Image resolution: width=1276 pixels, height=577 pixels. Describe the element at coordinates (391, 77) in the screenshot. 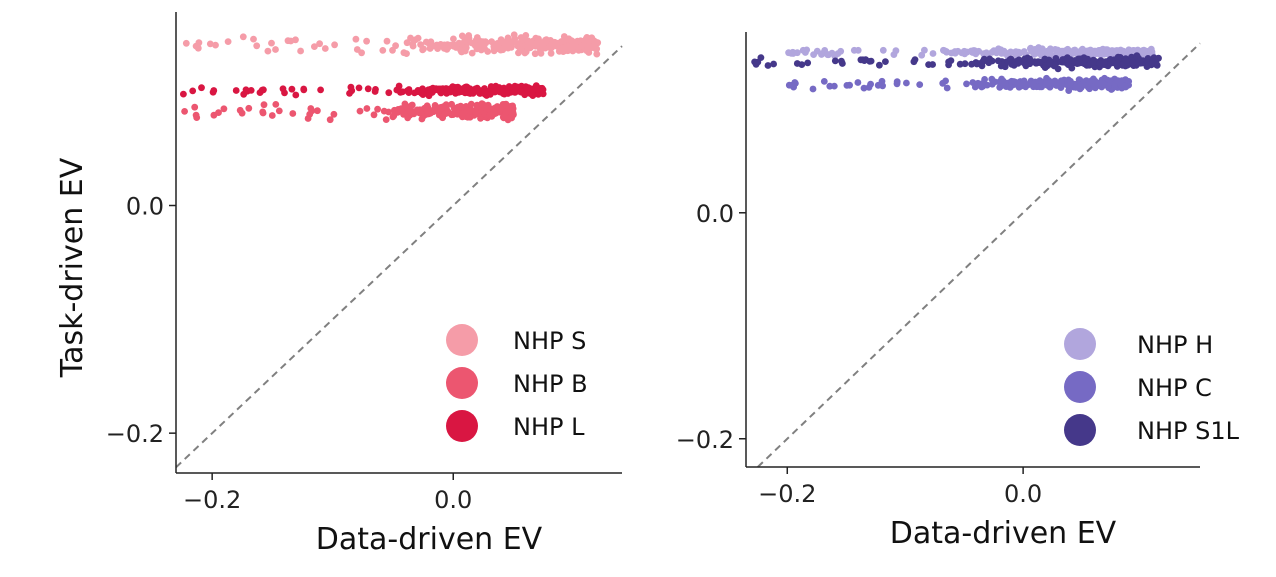

I see `scatter-points-left` at that location.